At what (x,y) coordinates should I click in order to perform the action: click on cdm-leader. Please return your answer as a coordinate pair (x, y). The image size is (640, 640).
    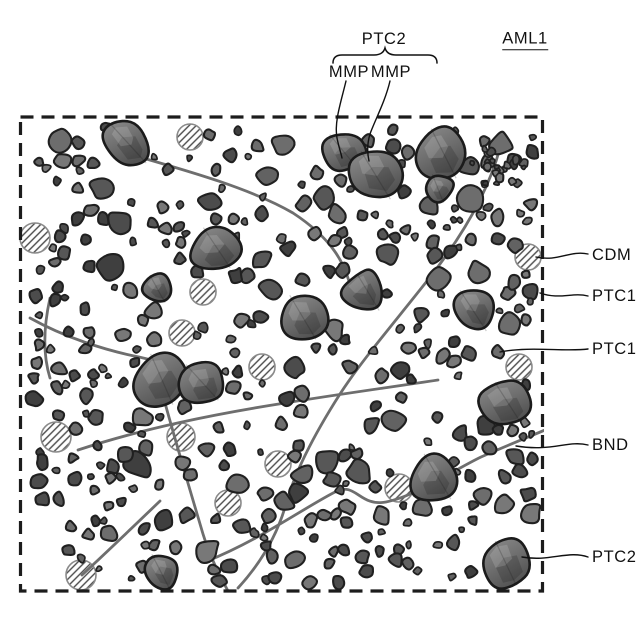
    Looking at the image, I should click on (562, 255).